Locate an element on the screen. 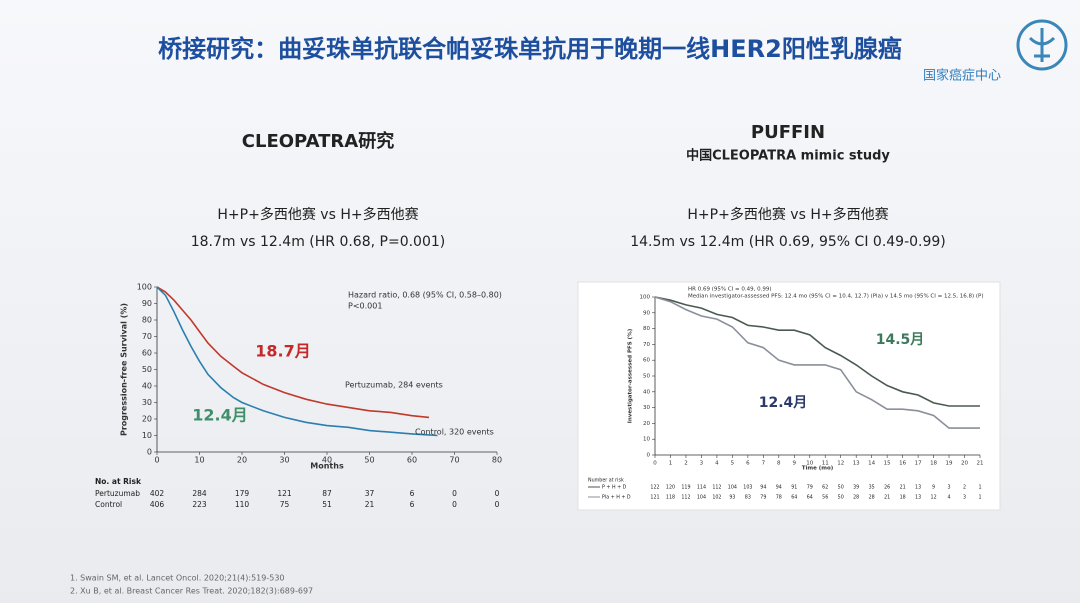  logo-text: 国家癌症中心 is located at coordinates (962, 76).